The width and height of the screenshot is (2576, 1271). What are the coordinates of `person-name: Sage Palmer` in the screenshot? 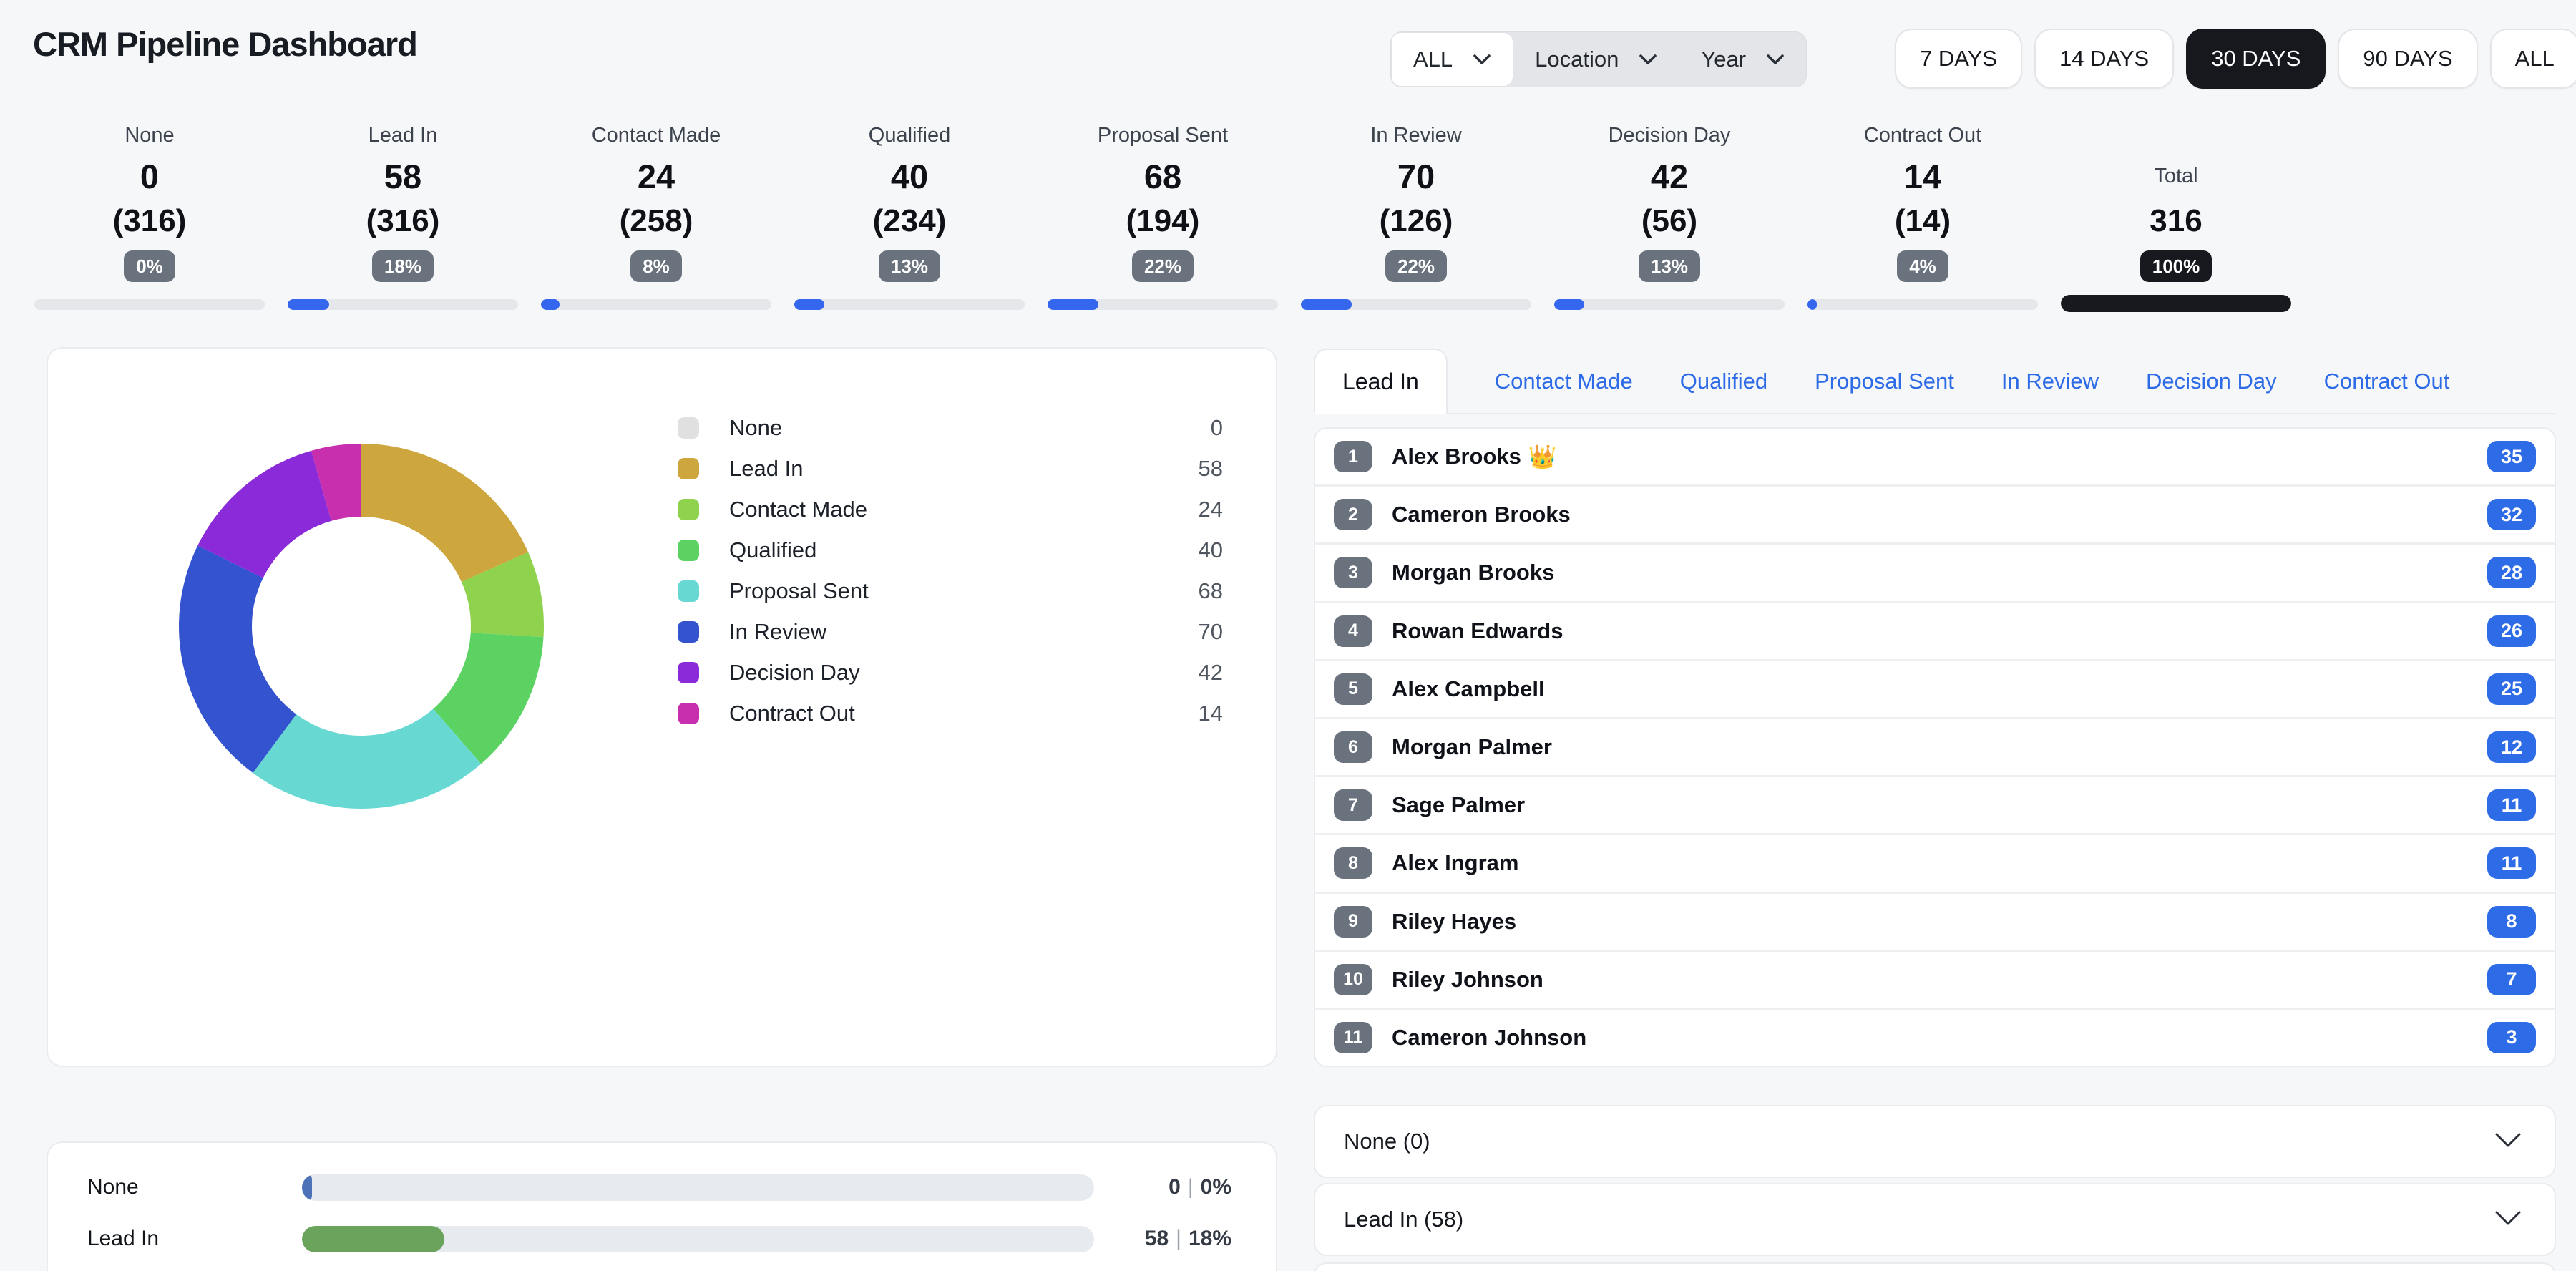 It's located at (1459, 805).